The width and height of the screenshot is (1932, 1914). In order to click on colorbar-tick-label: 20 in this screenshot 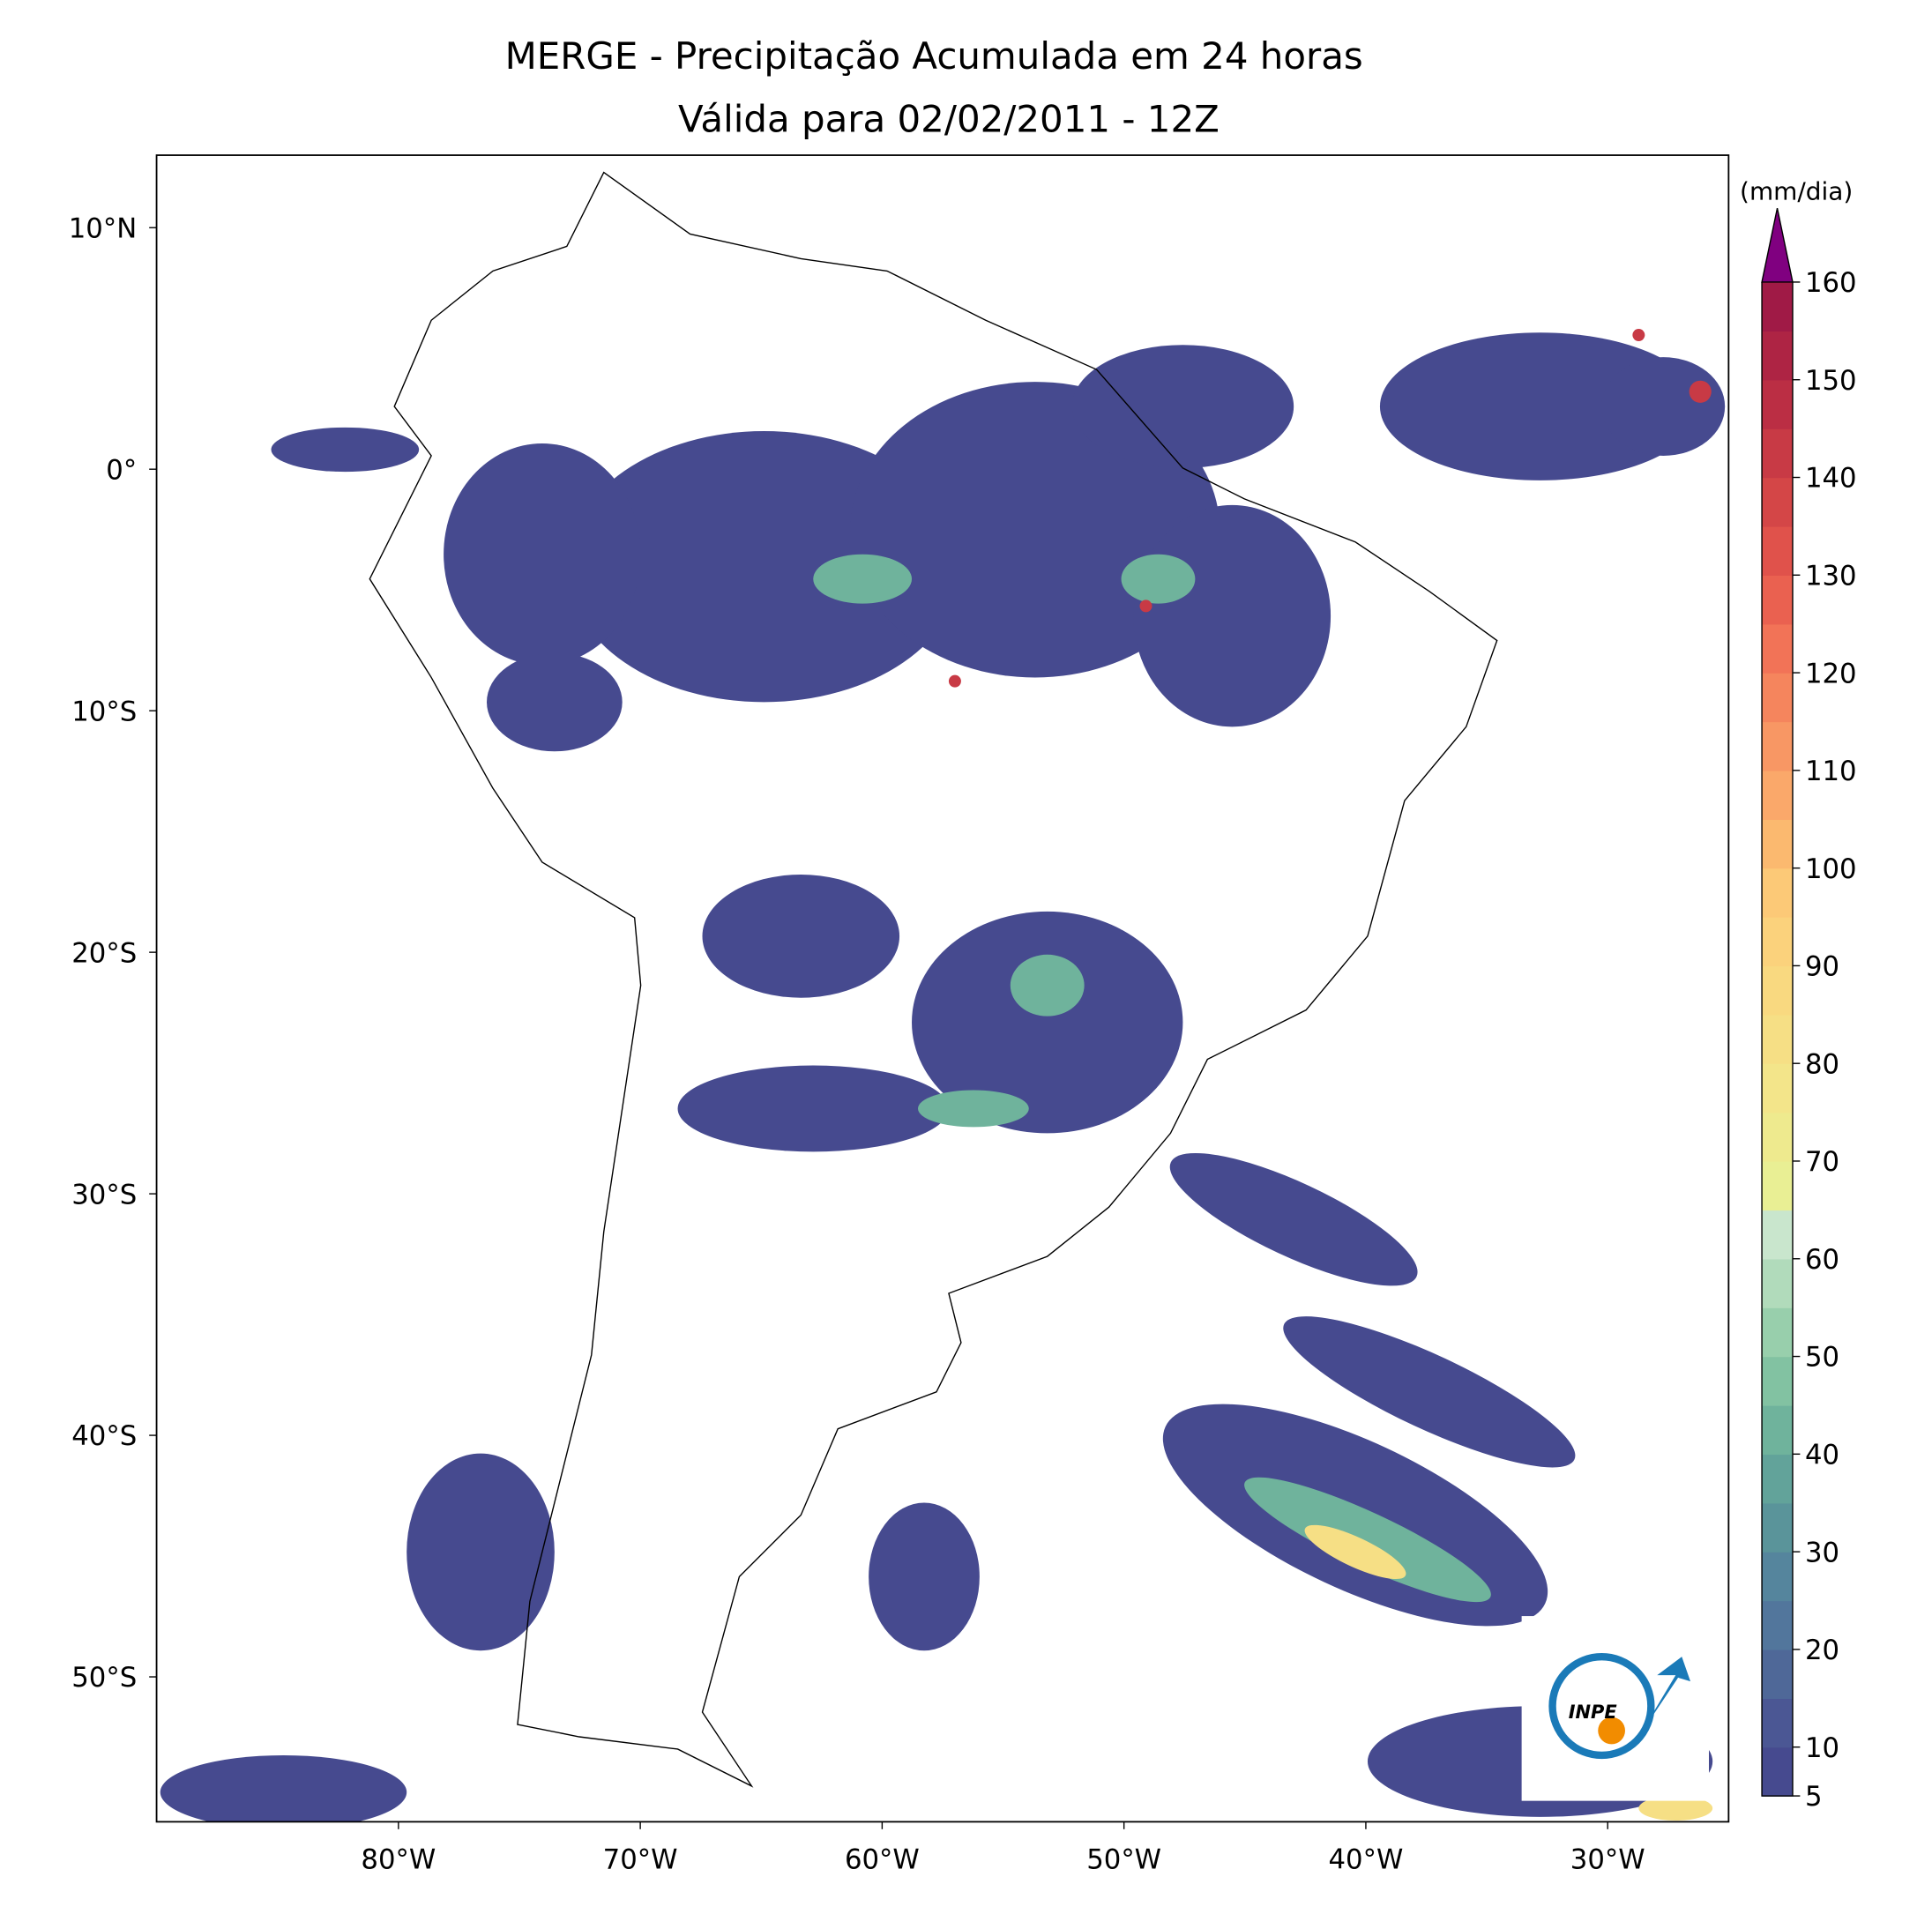, I will do `click(1822, 1650)`.